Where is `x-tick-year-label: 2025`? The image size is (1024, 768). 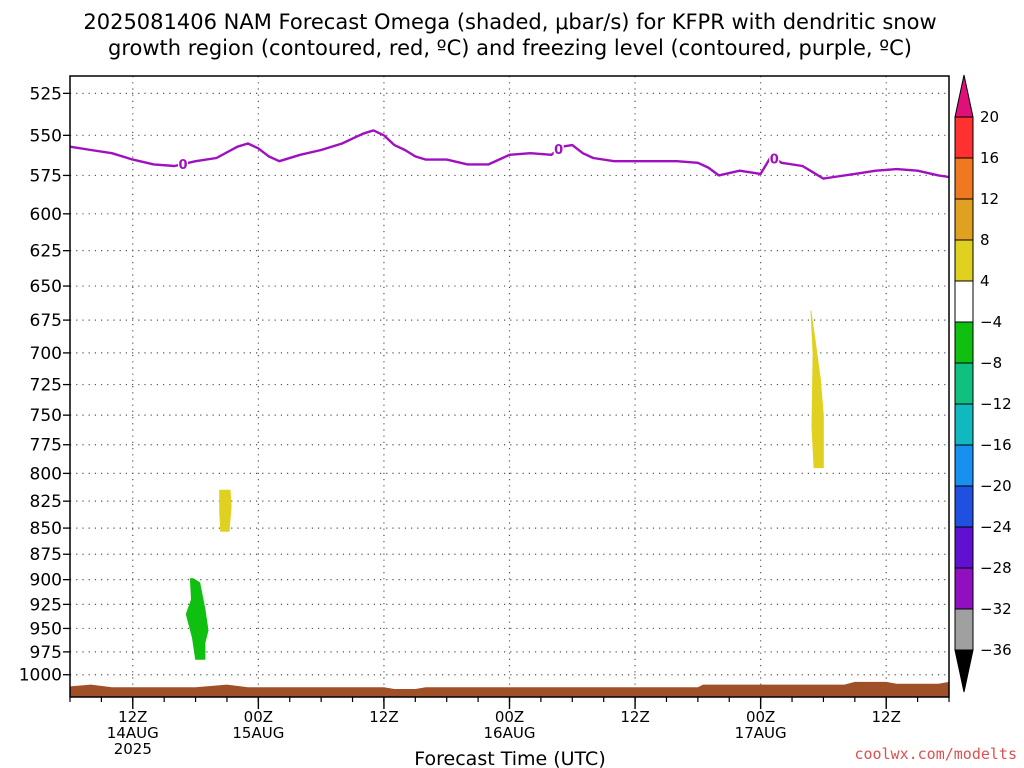
x-tick-year-label: 2025 is located at coordinates (133, 749).